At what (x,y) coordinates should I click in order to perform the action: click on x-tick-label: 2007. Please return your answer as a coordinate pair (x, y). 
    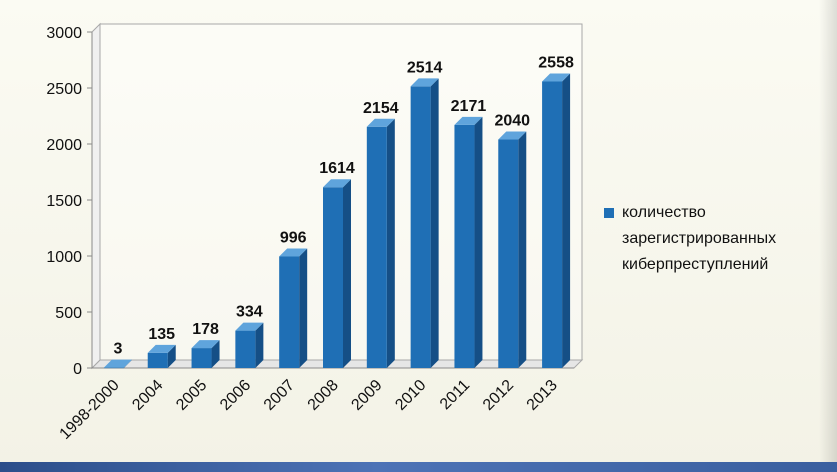
    Looking at the image, I should click on (279, 395).